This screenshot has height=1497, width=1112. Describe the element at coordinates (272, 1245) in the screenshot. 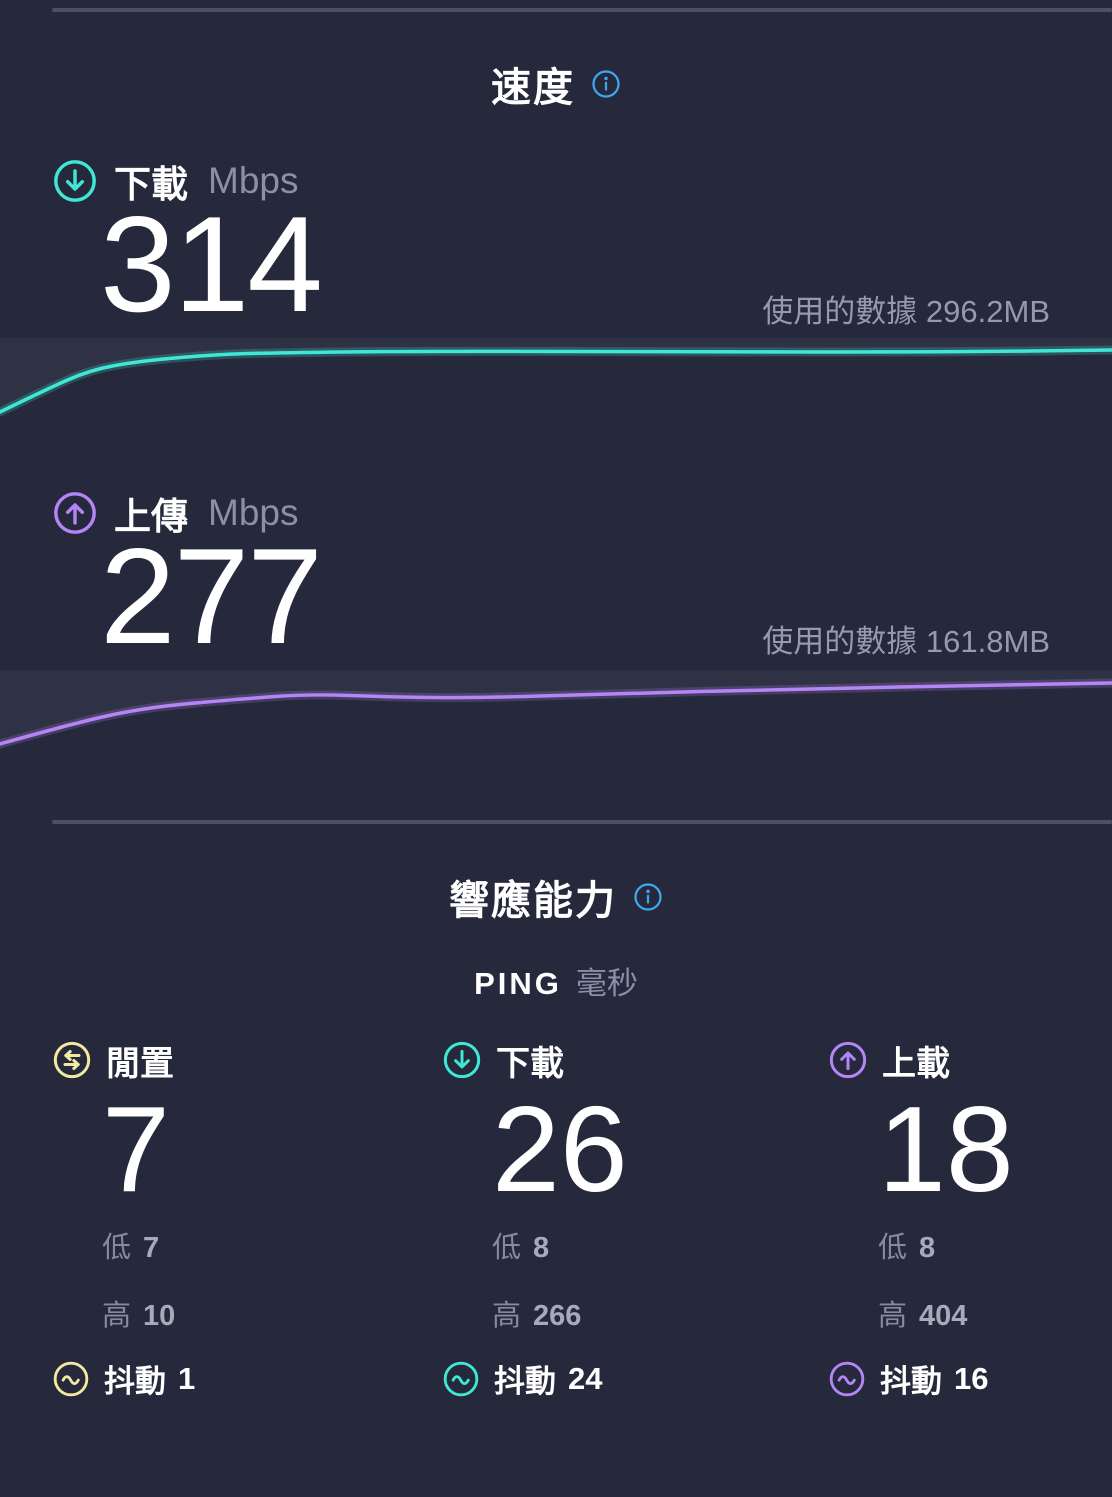

I see `ping-idle-low: 低 7` at that location.